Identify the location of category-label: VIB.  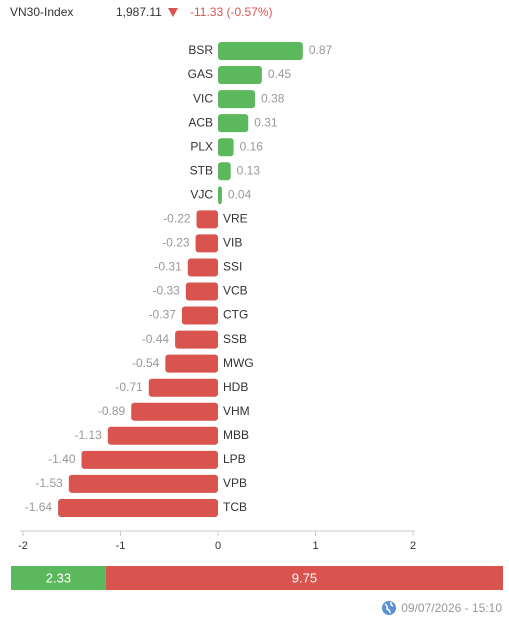
(232, 243).